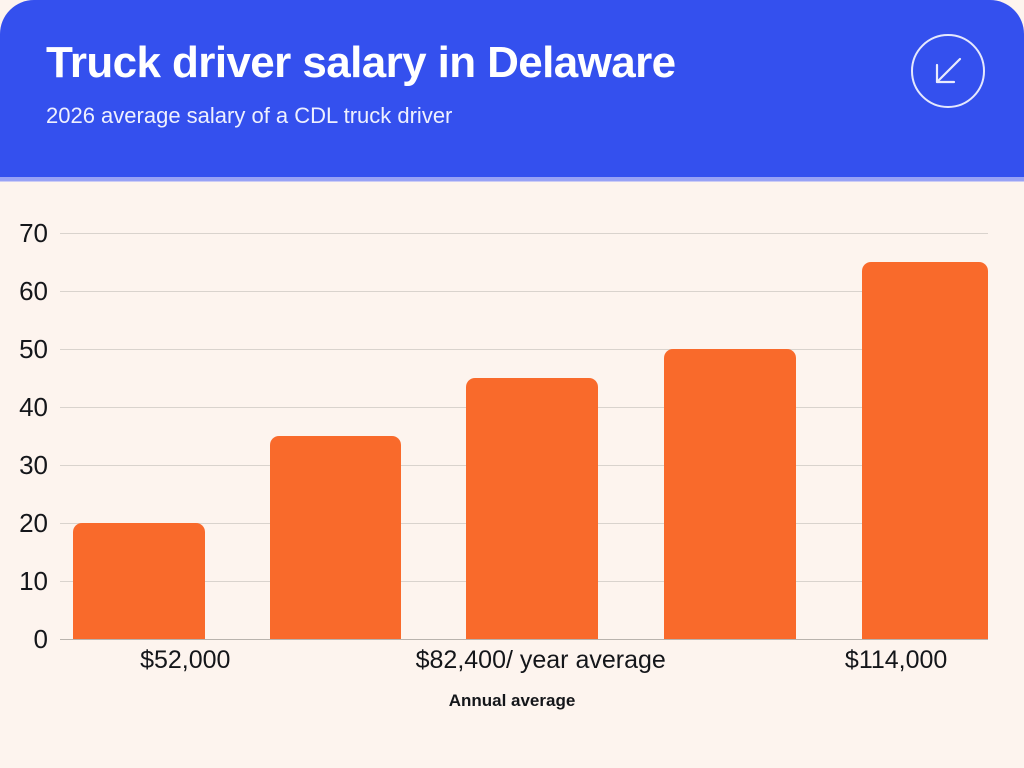 This screenshot has height=768, width=1024. Describe the element at coordinates (948, 71) in the screenshot. I see `arrow-down-left-icon` at that location.